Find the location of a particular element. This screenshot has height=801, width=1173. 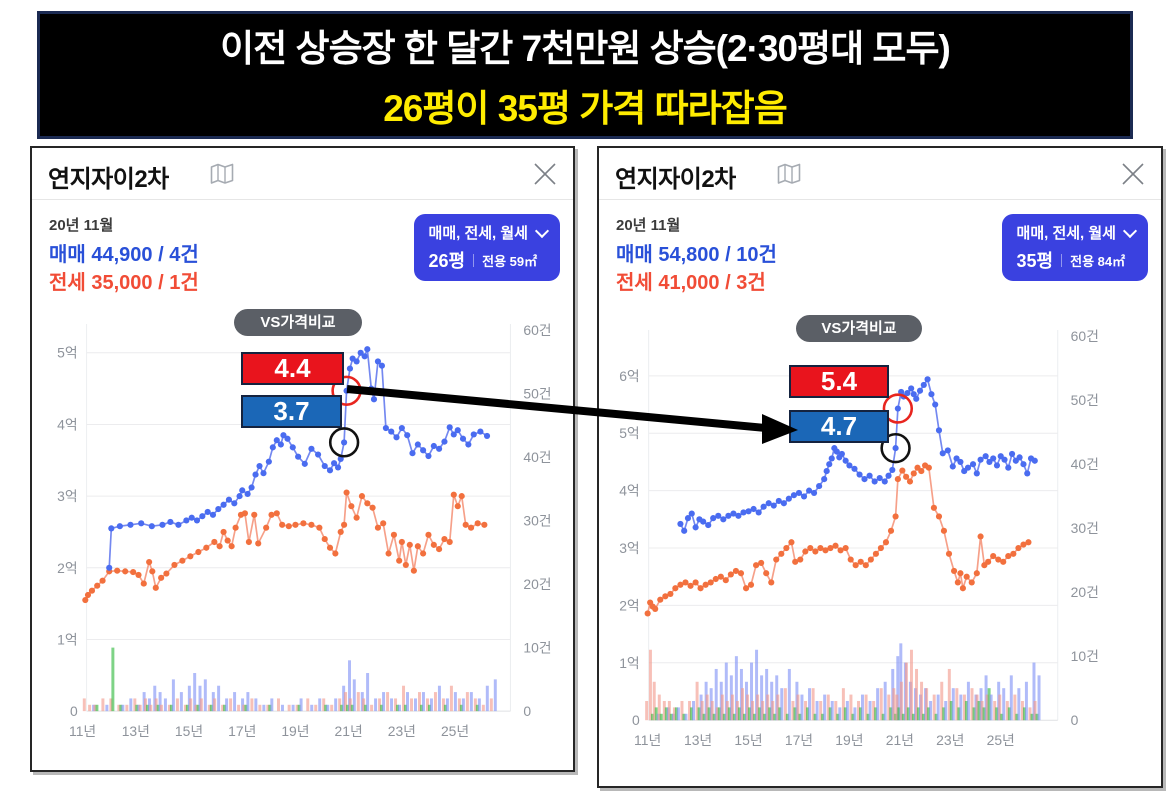

headline-line1: 이전 상승장 한 달간 7천만원 상승(2·30평대 모두) is located at coordinates (585, 48).